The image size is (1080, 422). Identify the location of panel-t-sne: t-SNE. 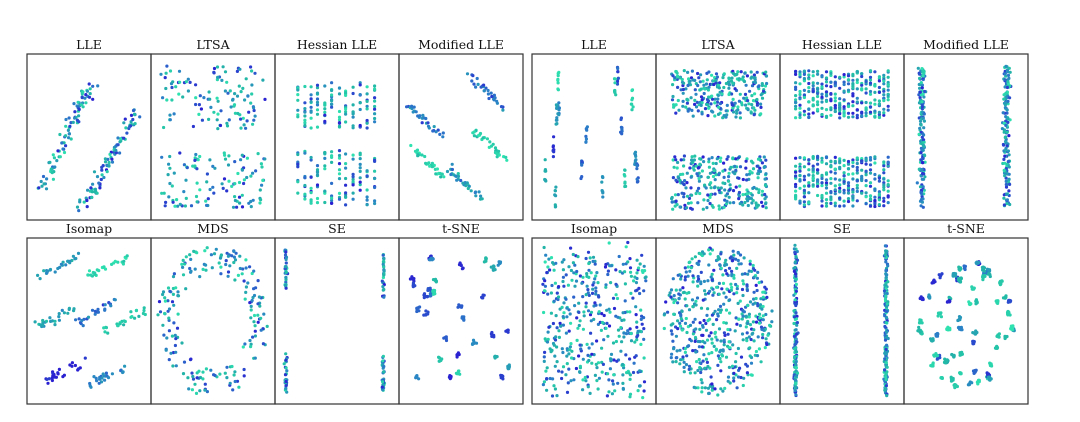
(966, 313).